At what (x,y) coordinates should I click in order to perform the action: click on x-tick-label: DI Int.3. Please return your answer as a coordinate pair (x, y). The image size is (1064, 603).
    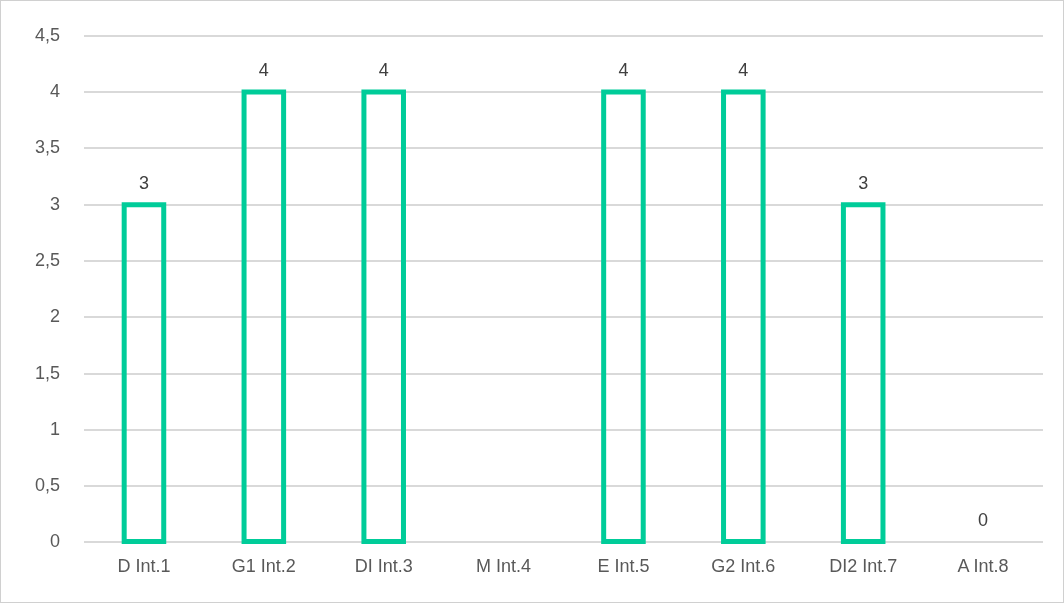
    Looking at the image, I should click on (383, 566).